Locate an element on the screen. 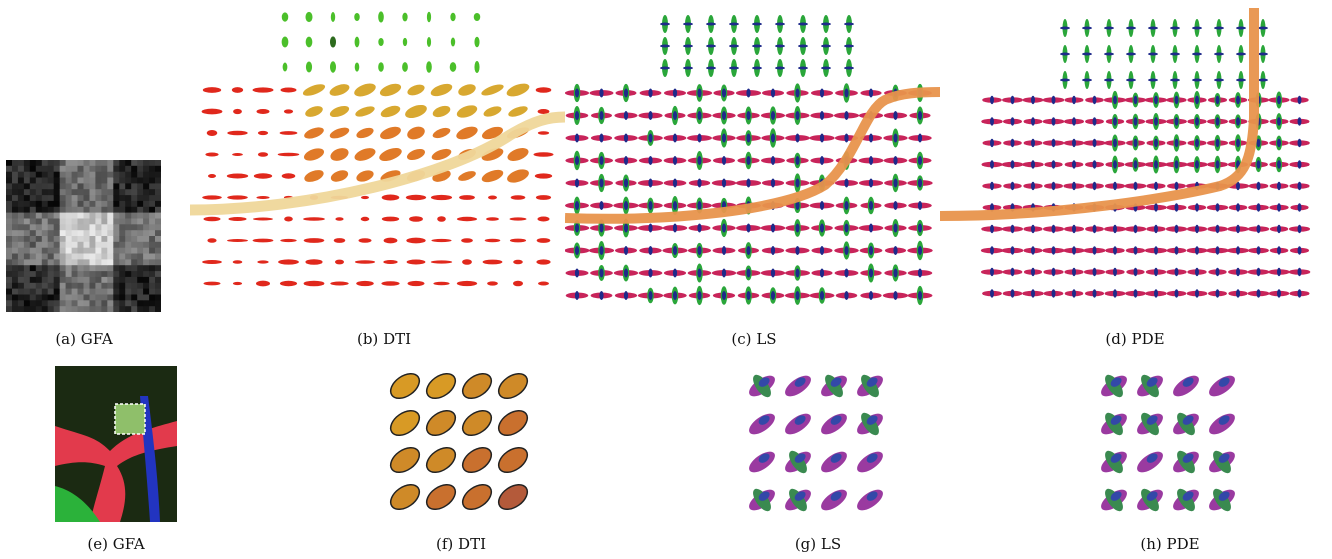  caption-h: (h) PDE is located at coordinates (1169, 544).